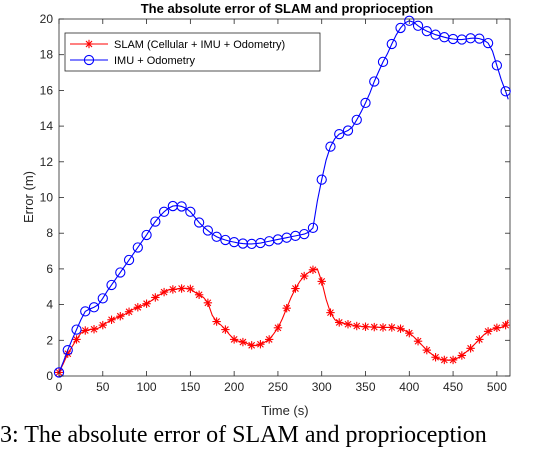 Image resolution: width=548 pixels, height=454 pixels. Describe the element at coordinates (190, 387) in the screenshot. I see `x-tick-label: 150` at that location.